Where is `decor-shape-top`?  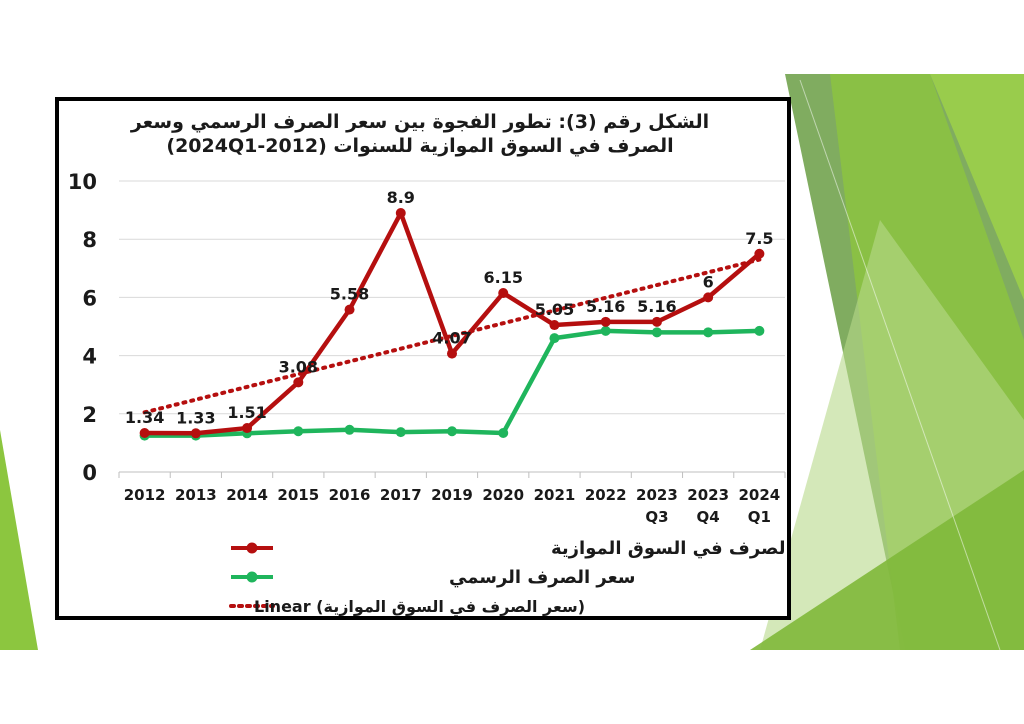 decor-shape-top is located at coordinates (977, 187).